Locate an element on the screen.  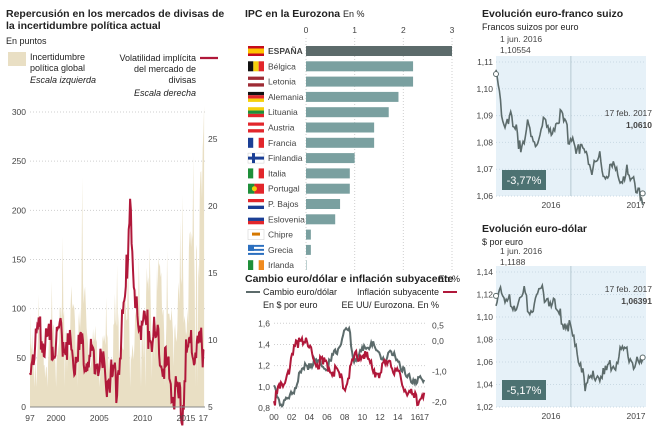
end-value: 1,0610 is located at coordinates (639, 125).